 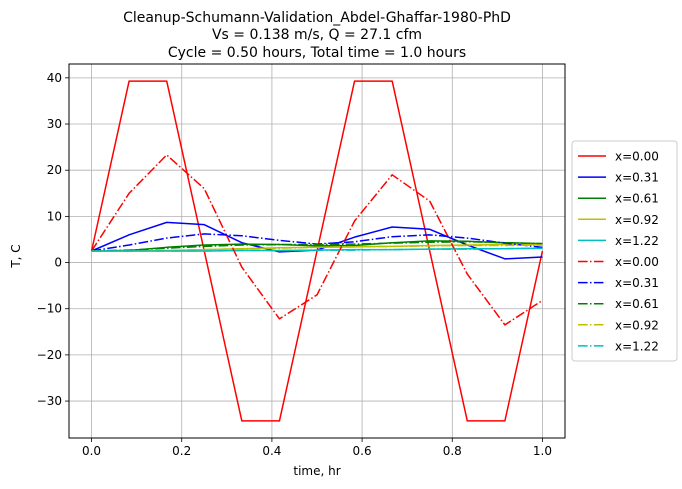 I want to click on x-tick-label: 0.2, so click(x=181, y=451).